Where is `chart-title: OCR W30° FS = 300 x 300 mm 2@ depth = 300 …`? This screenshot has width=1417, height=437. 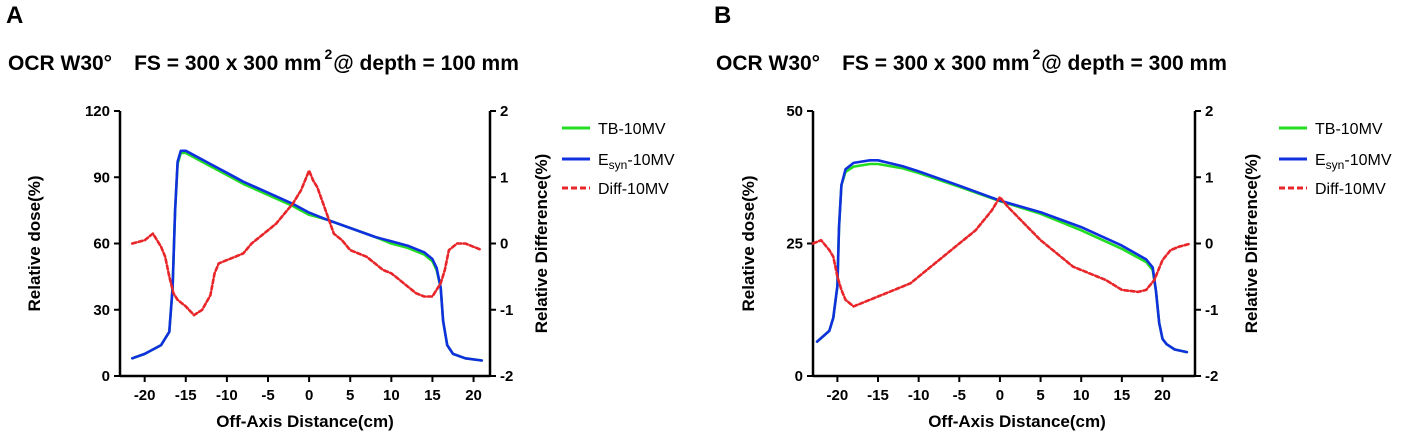 chart-title: OCR W30° FS = 300 x 300 mm 2@ depth = 300 … is located at coordinates (971, 61).